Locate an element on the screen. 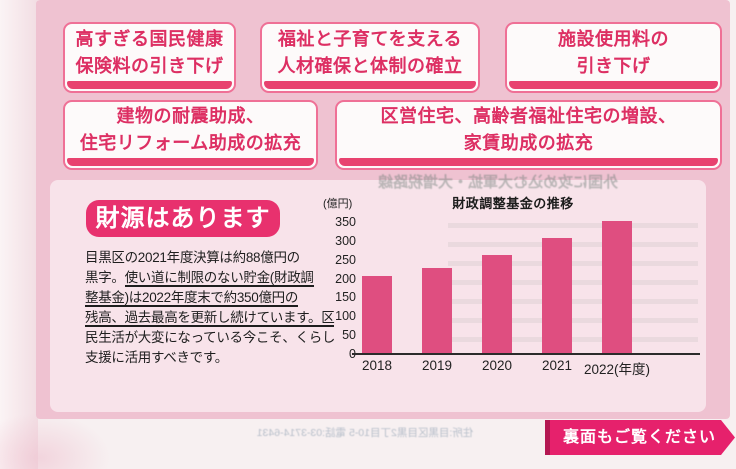  x-label-2019: 2019 is located at coordinates (437, 365).